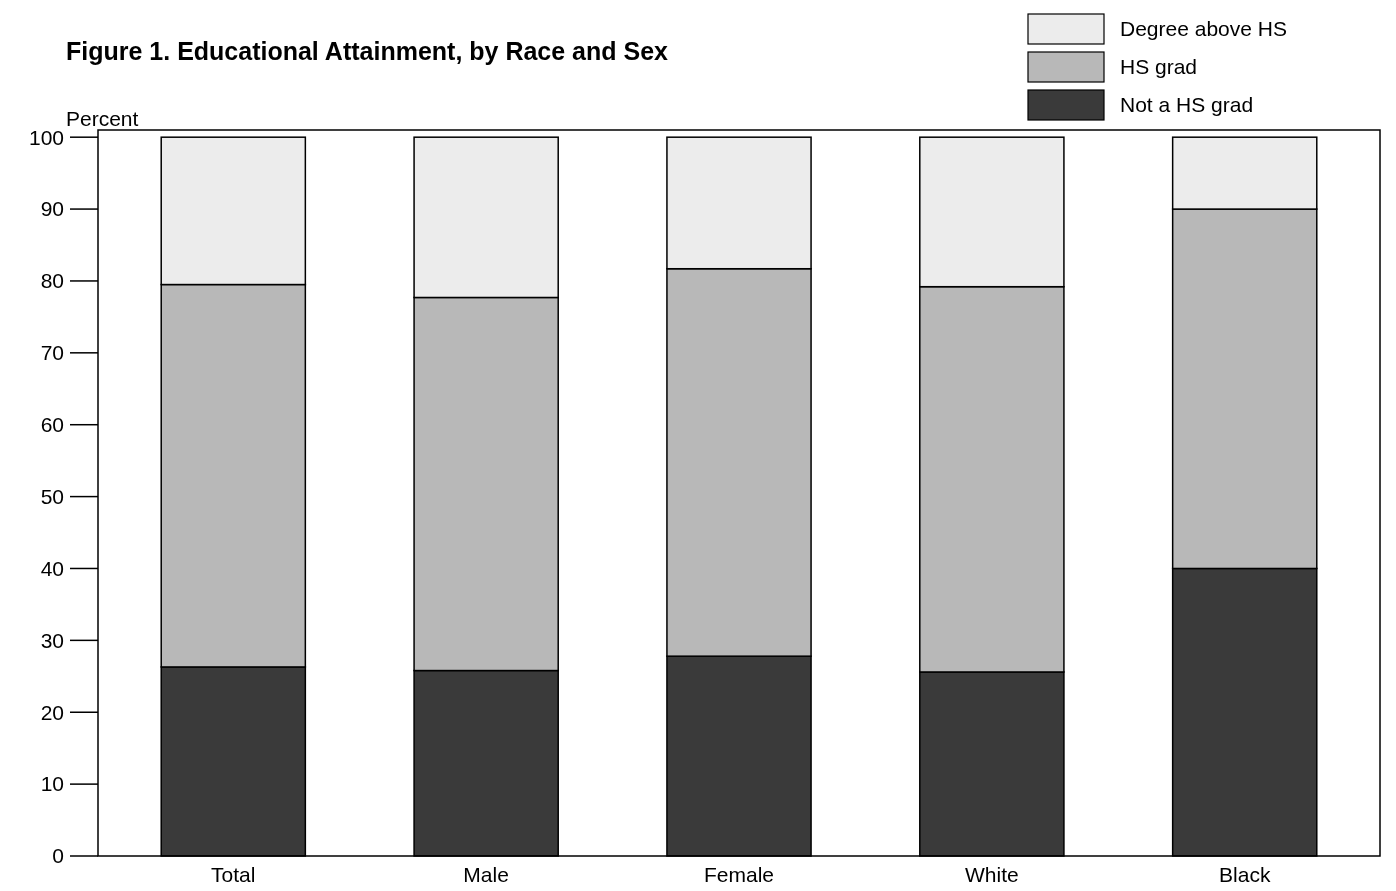  What do you see at coordinates (1203, 29) in the screenshot?
I see `legend-label: Degree above HS` at bounding box center [1203, 29].